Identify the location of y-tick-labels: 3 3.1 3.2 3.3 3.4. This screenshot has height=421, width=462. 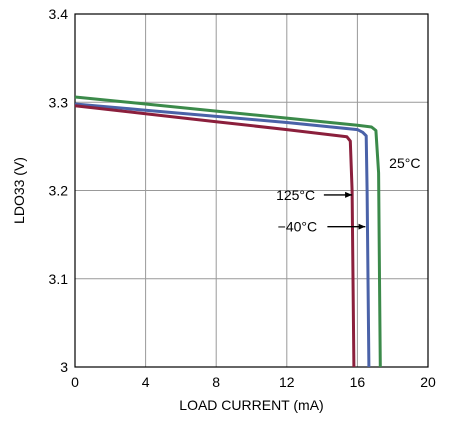
(59, 190).